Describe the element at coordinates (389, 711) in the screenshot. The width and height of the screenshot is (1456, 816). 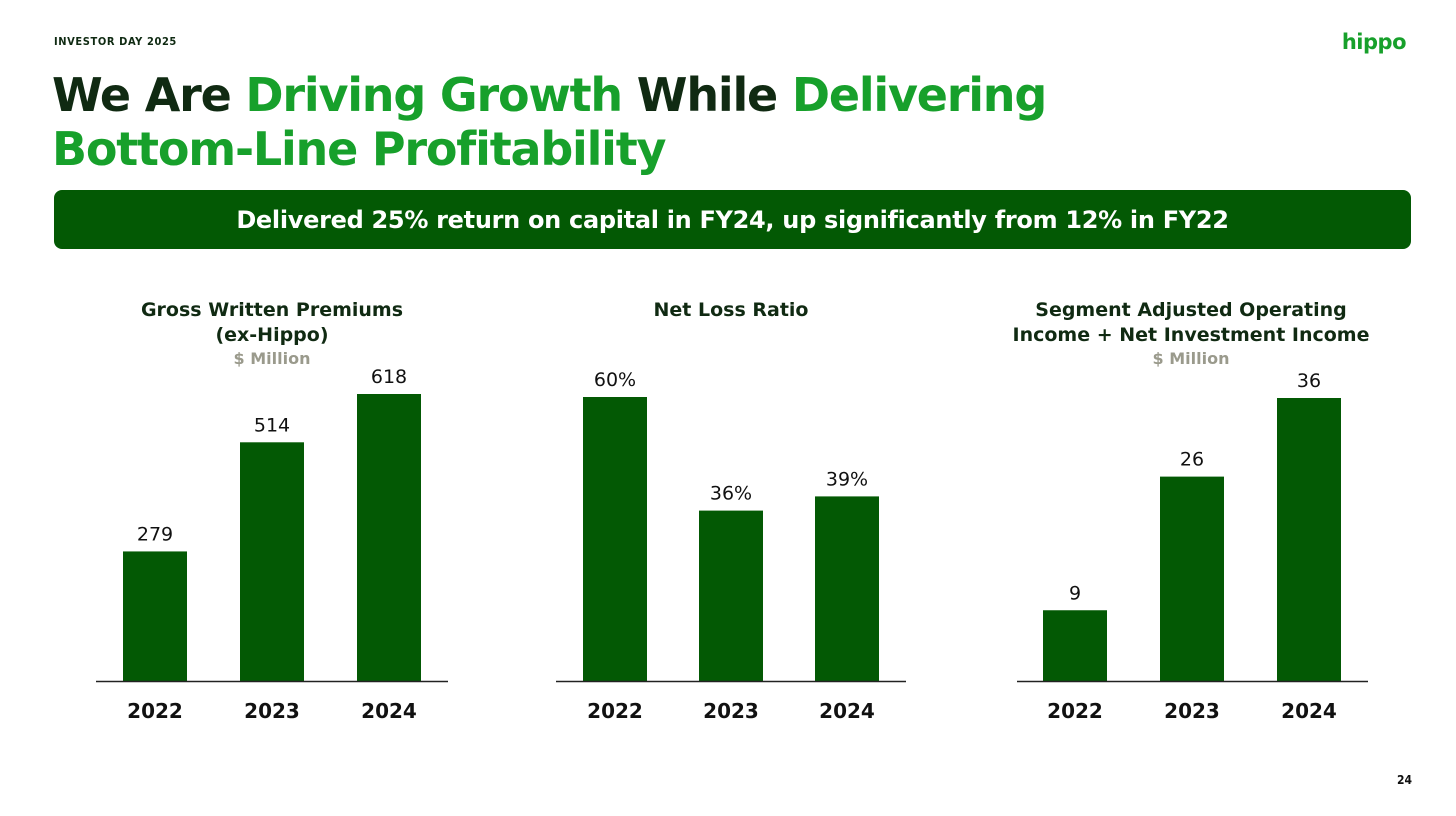
I see `chart-1-x-tick-2024: 2024` at that location.